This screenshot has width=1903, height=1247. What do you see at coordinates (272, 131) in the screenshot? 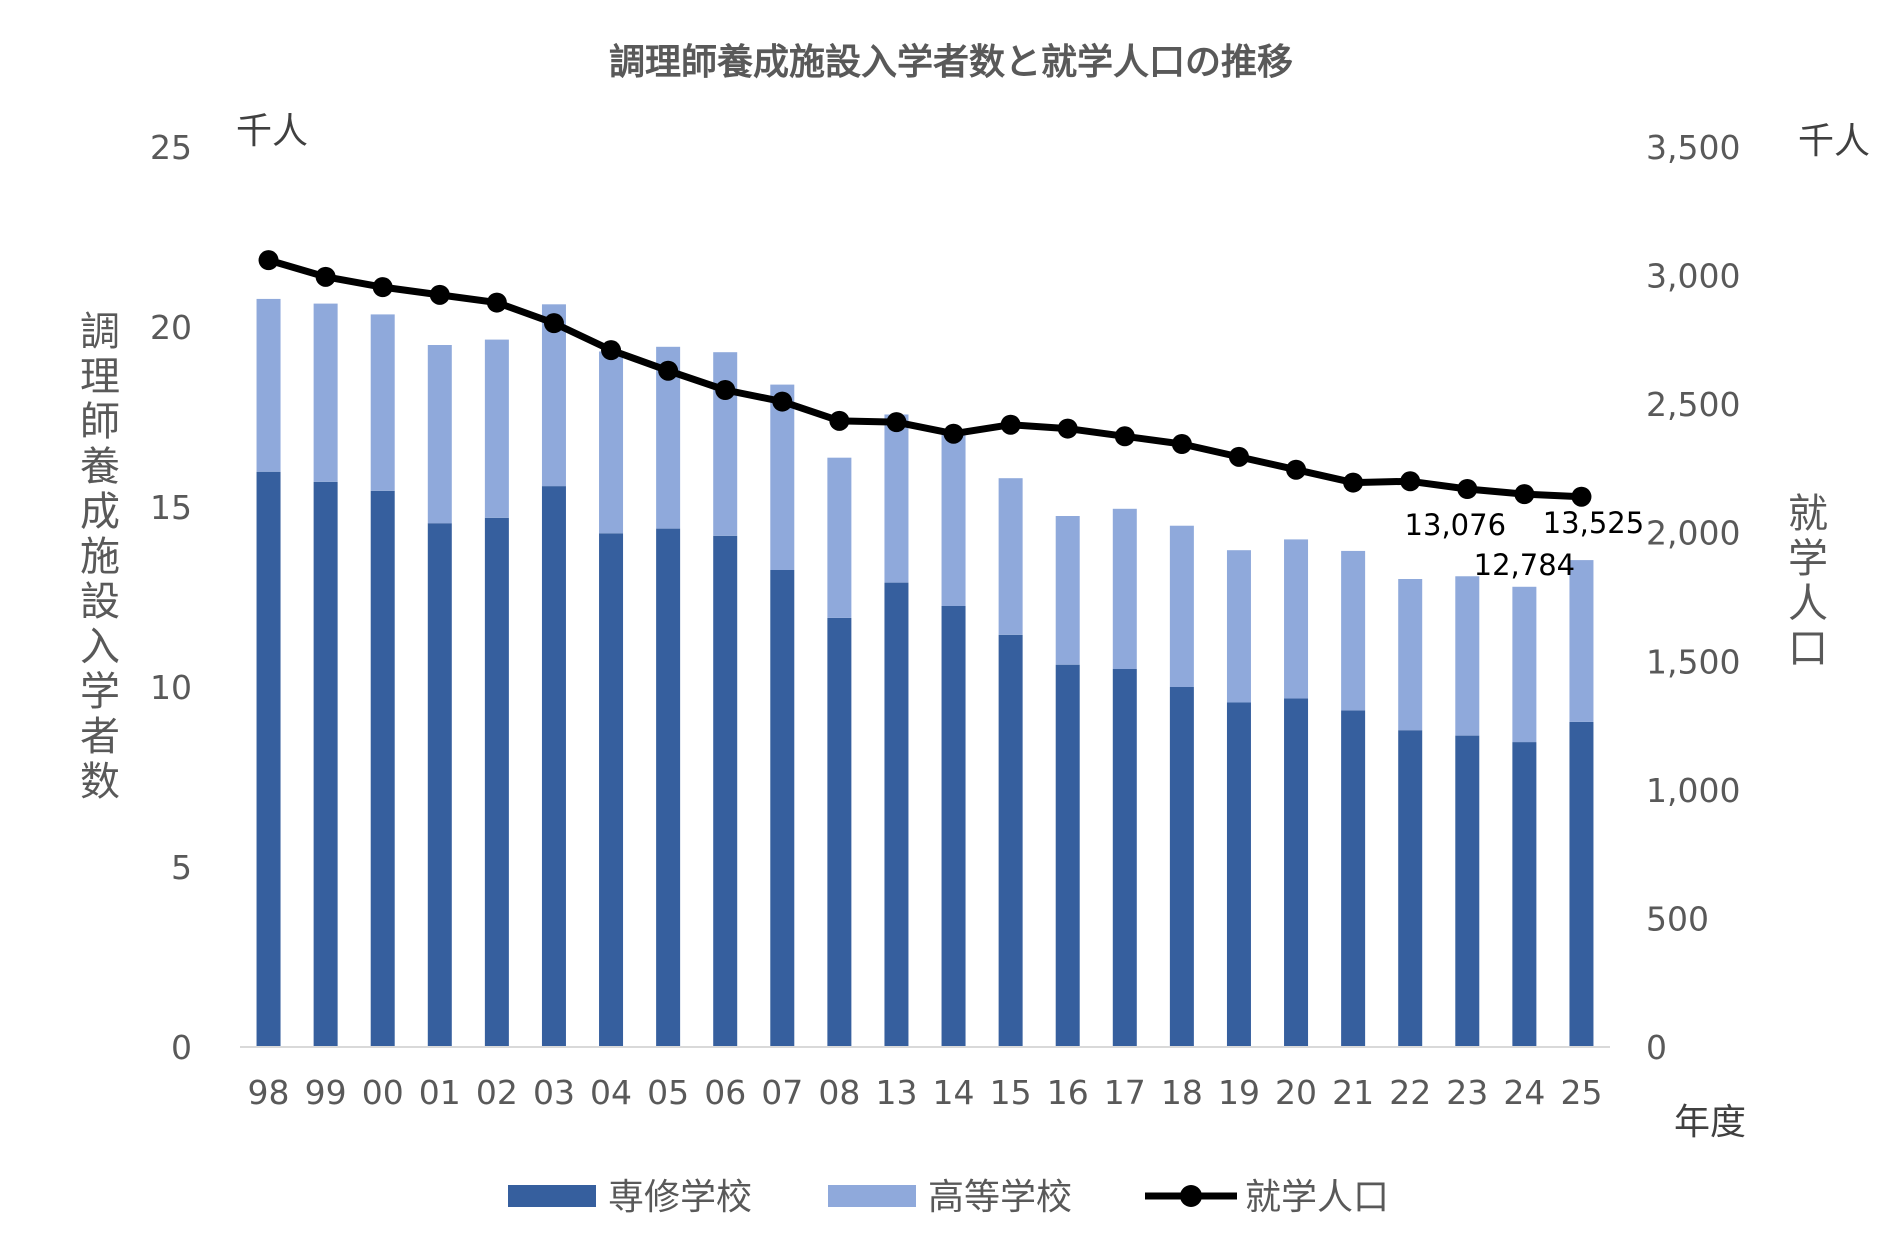
I see `left-axis-unit: 千人` at bounding box center [272, 131].